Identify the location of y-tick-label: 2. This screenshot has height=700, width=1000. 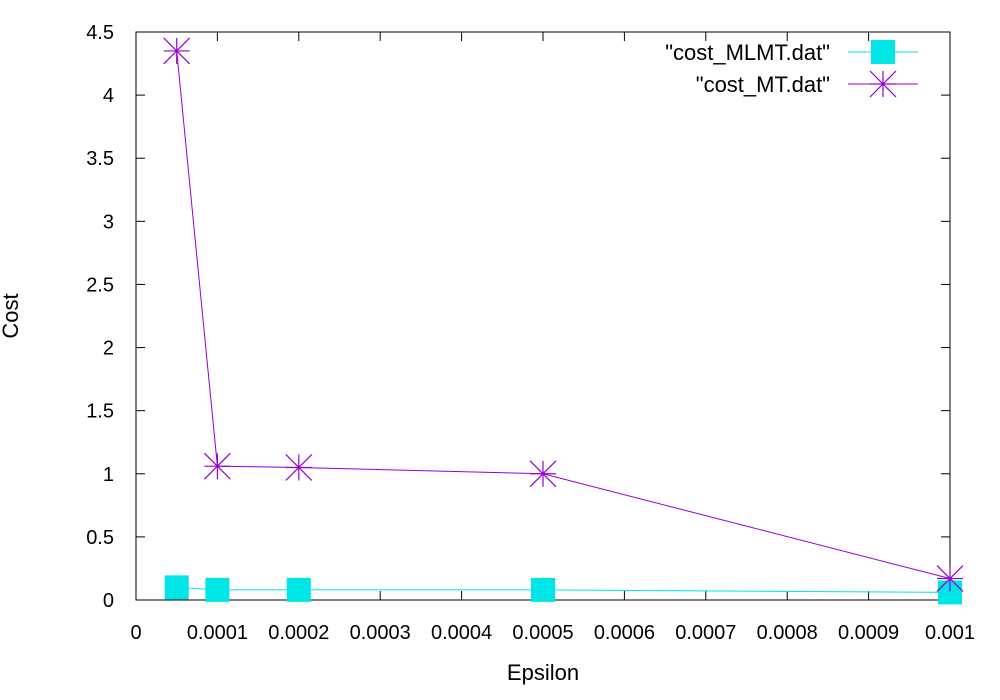
(108, 349).